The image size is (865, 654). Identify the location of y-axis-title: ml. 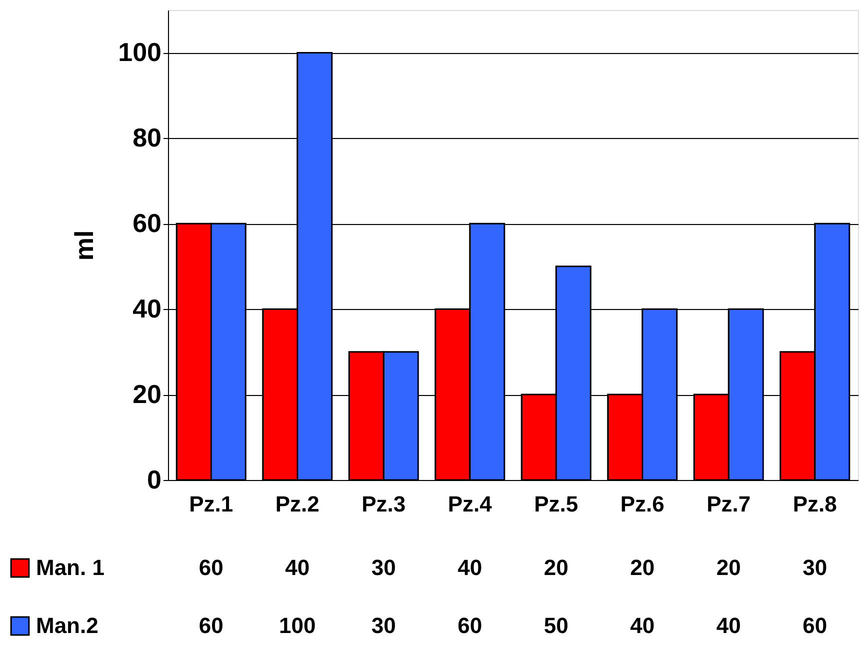
(84, 245).